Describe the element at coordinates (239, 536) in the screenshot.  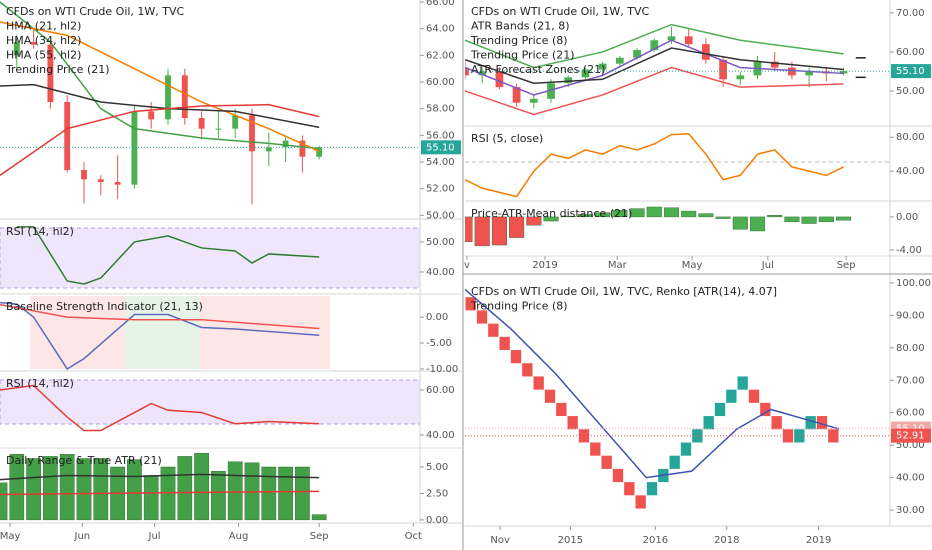
I see `x-tick-label: Aug` at that location.